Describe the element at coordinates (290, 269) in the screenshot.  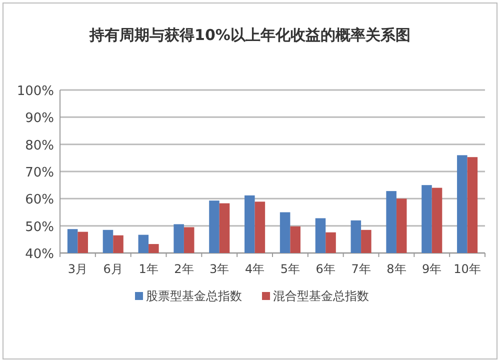
I see `x-tick-label: 5年` at that location.